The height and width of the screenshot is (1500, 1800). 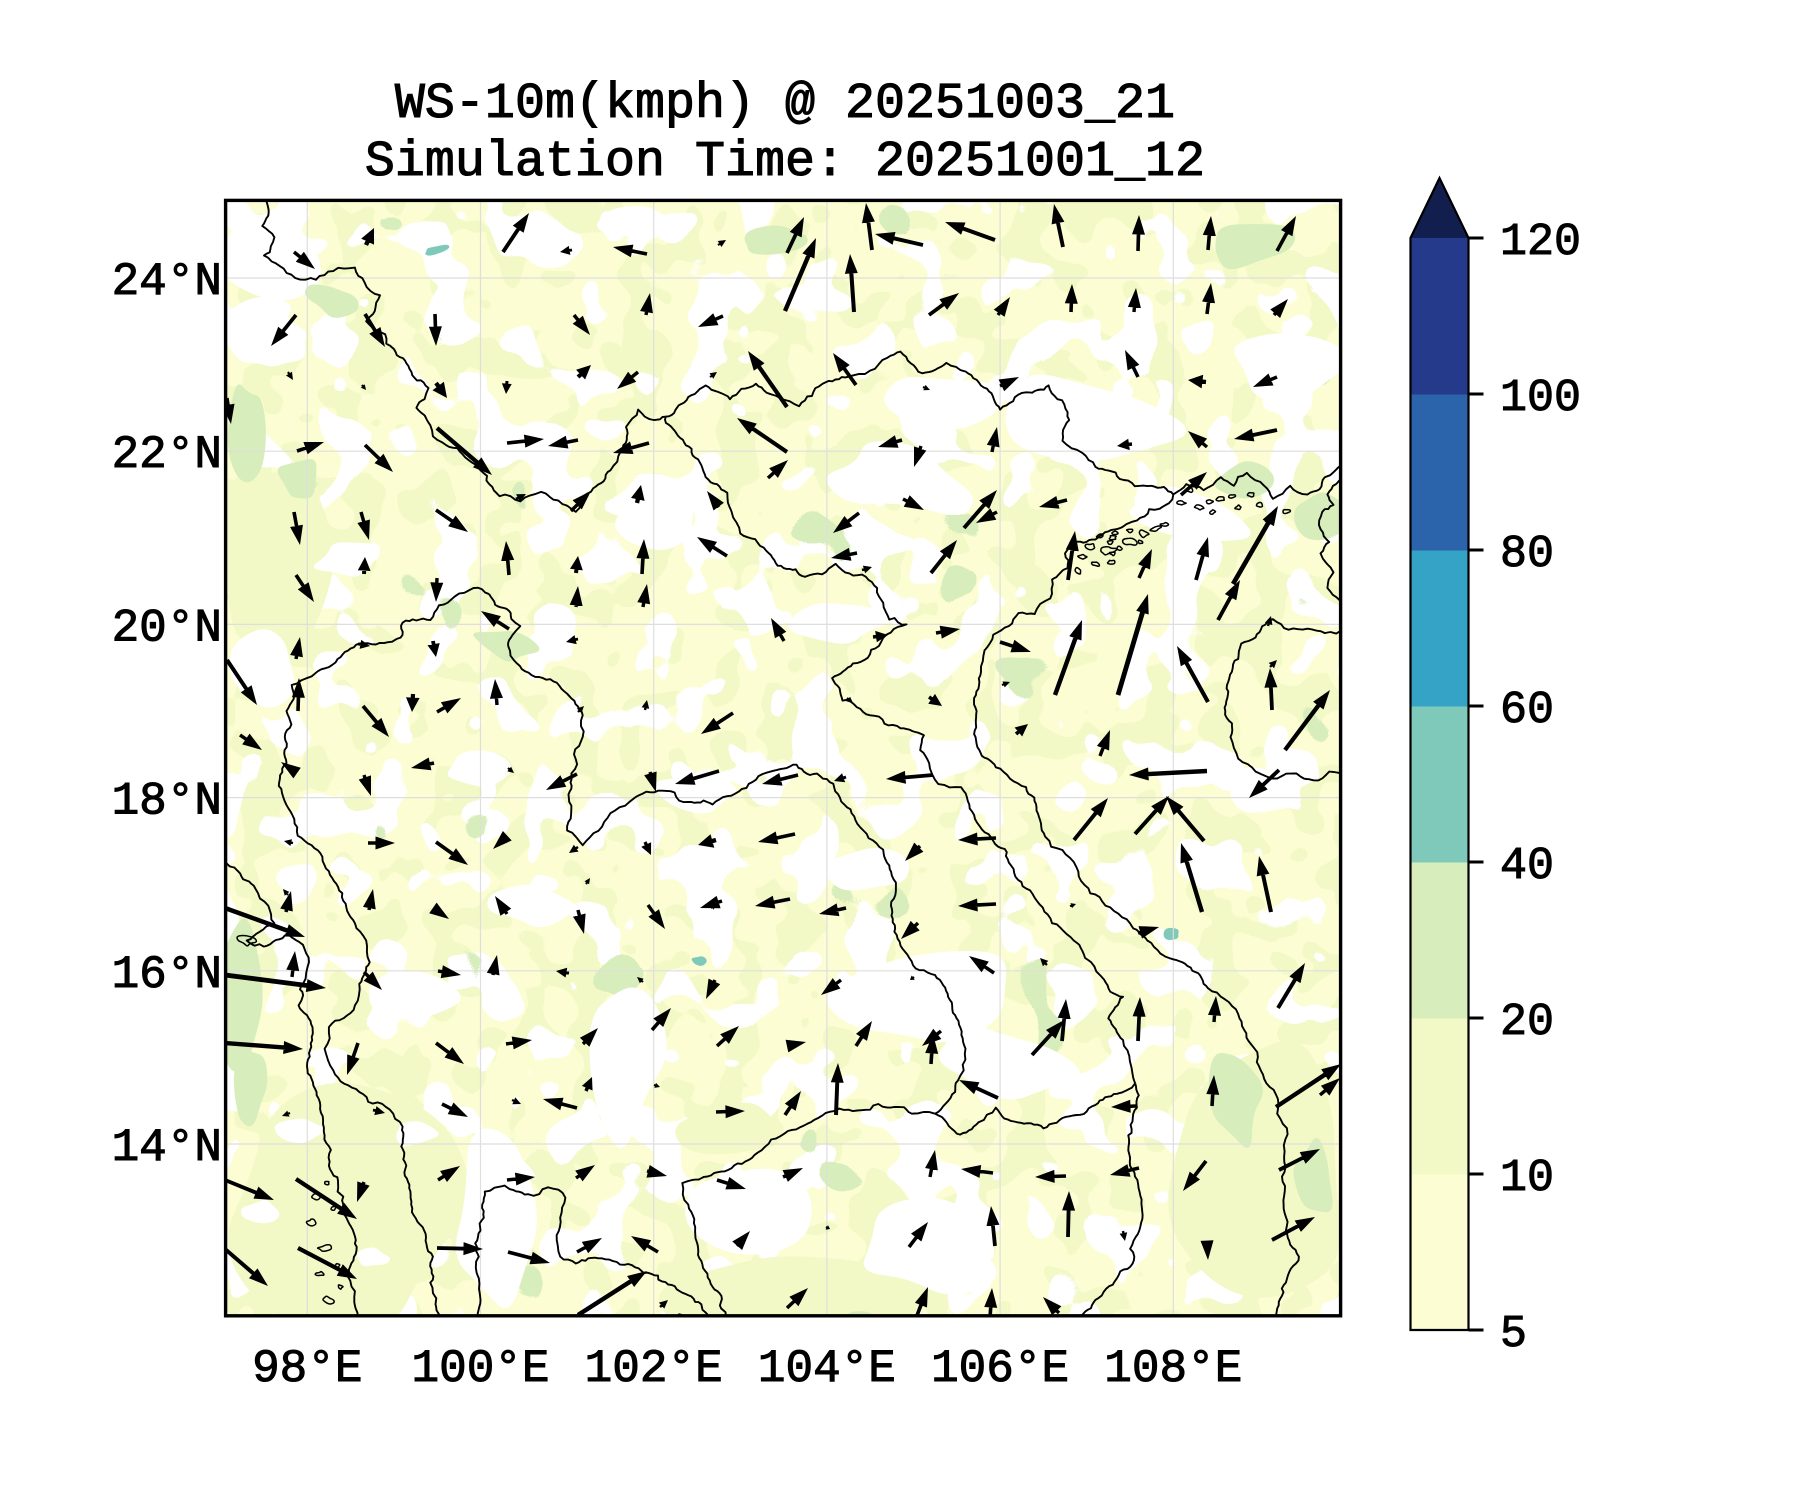 I want to click on svg-text: 80, so click(x=1527, y=554).